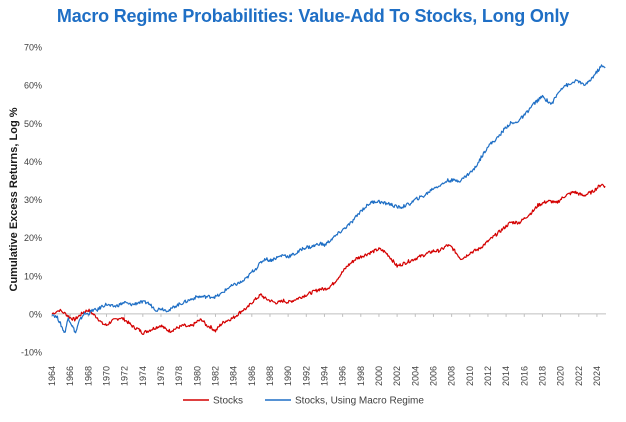 This screenshot has height=422, width=626. What do you see at coordinates (488, 376) in the screenshot?
I see `x-tick-label: 2012` at bounding box center [488, 376].